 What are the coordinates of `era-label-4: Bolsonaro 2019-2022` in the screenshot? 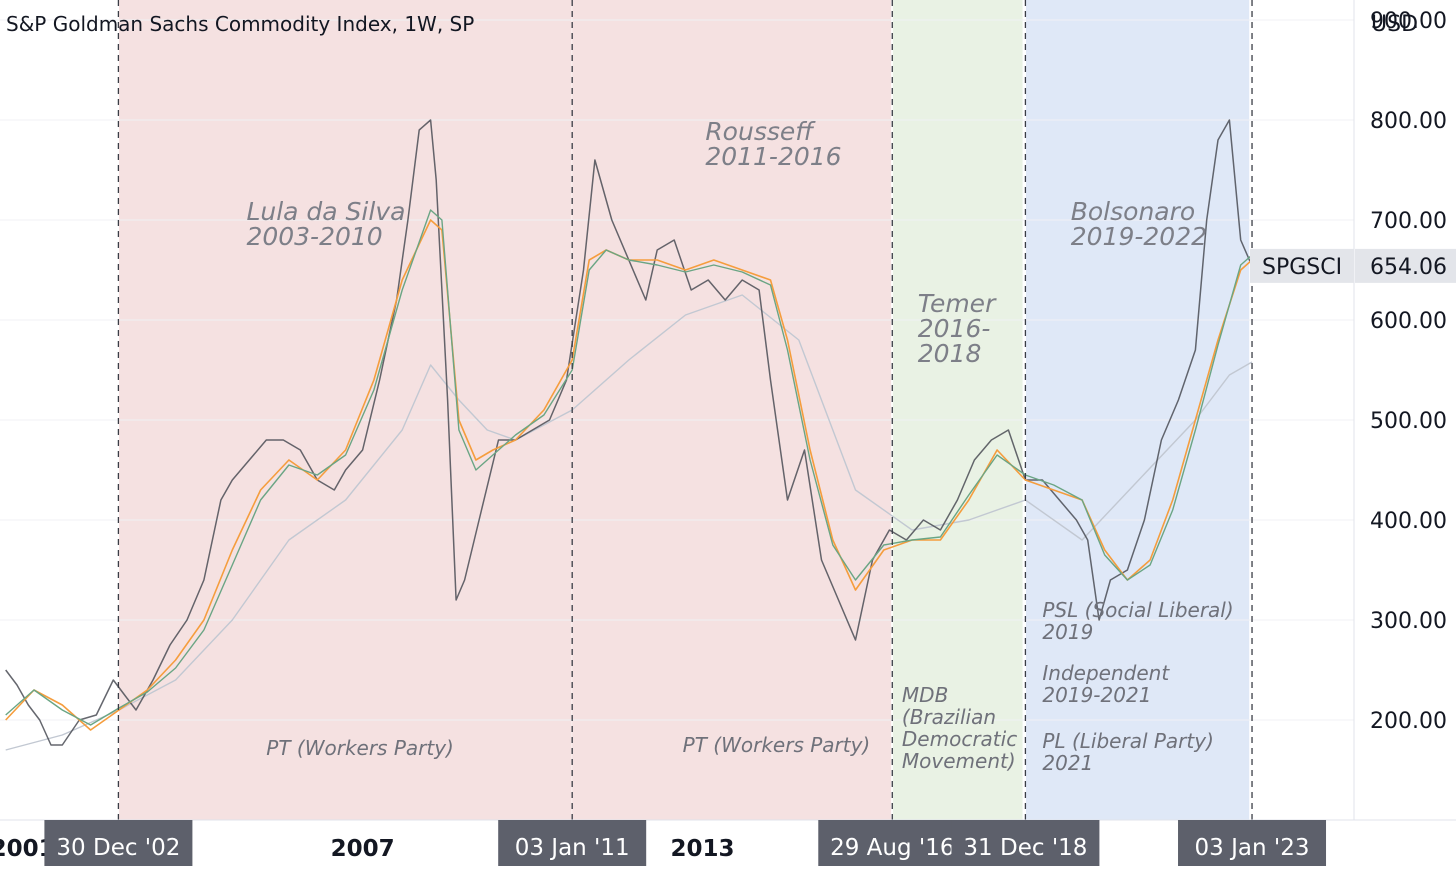 It's located at (1139, 224).